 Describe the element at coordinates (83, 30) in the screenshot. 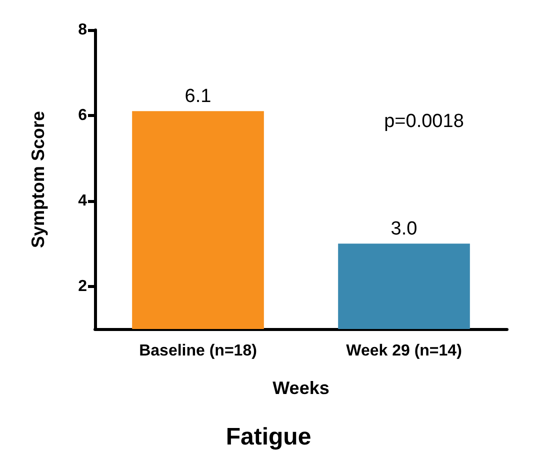

I see `y-tick-label: 8` at that location.